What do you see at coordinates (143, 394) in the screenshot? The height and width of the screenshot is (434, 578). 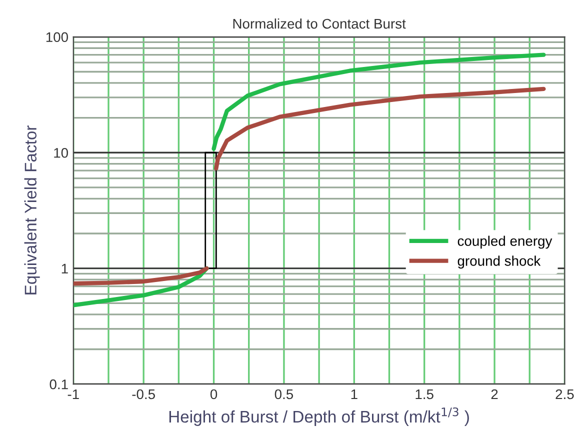 I see `x-tick-label: -0.5` at bounding box center [143, 394].